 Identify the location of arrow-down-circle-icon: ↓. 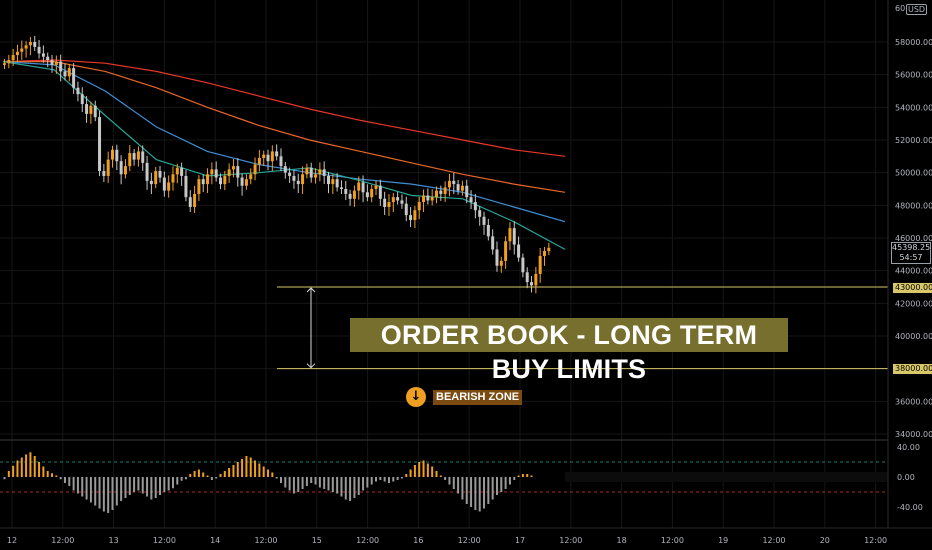
(416, 397).